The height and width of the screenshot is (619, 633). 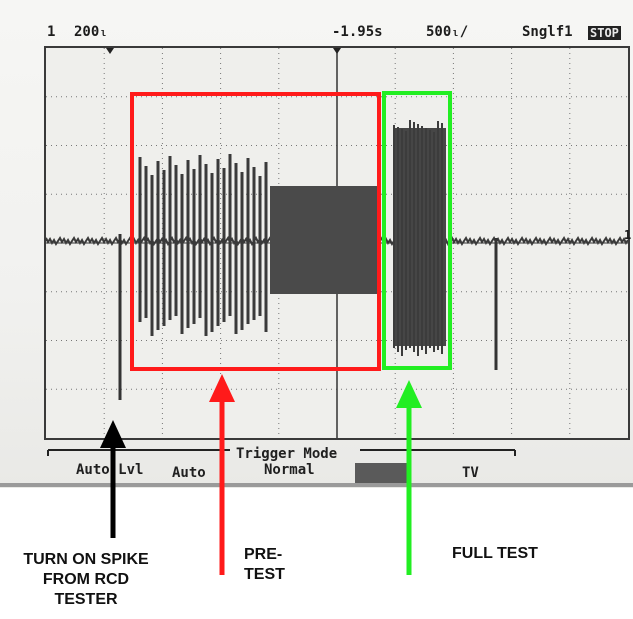 I want to click on softkey-selected-highlight, so click(x=382, y=474).